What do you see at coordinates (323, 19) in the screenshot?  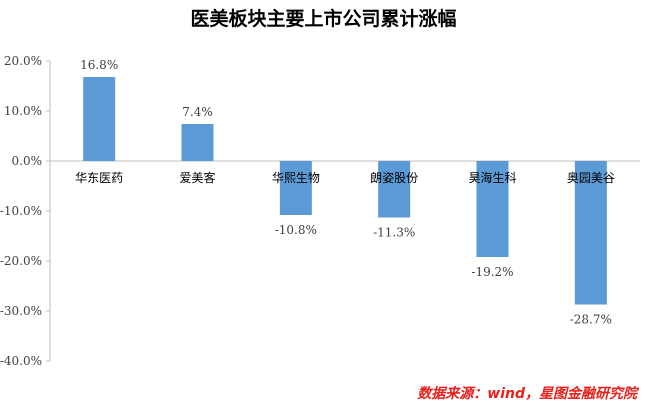 I see `chart-title: 医美板块主要上市公司累计涨幅` at bounding box center [323, 19].